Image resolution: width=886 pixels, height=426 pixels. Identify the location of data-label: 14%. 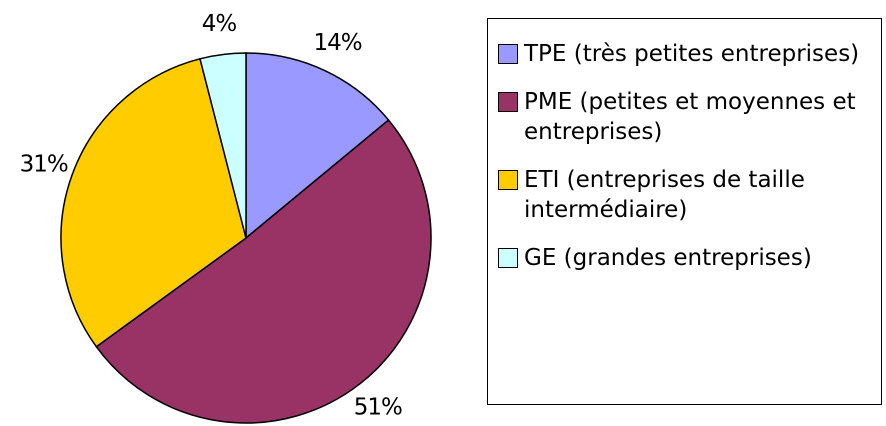
(337, 43).